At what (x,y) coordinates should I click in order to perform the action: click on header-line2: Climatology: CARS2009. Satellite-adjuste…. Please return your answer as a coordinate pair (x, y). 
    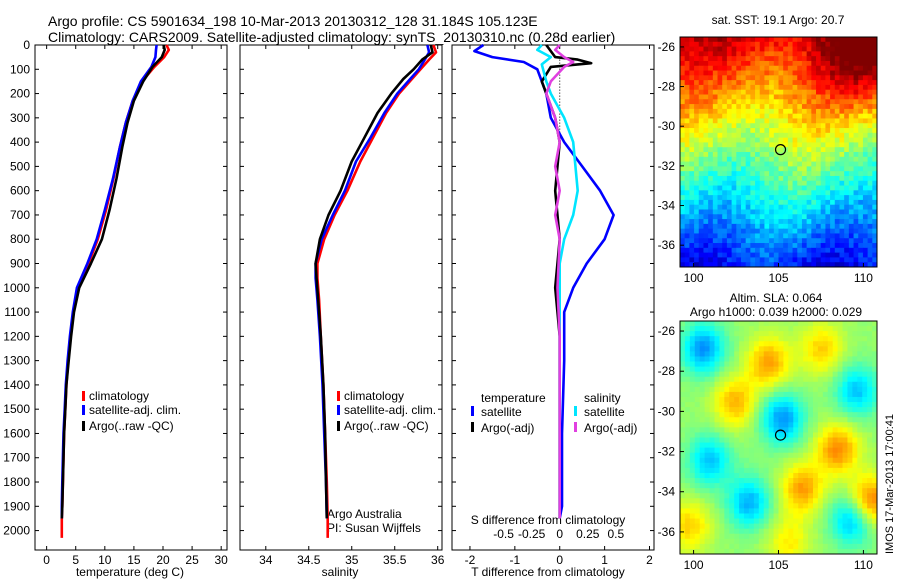
    Looking at the image, I should click on (331, 37).